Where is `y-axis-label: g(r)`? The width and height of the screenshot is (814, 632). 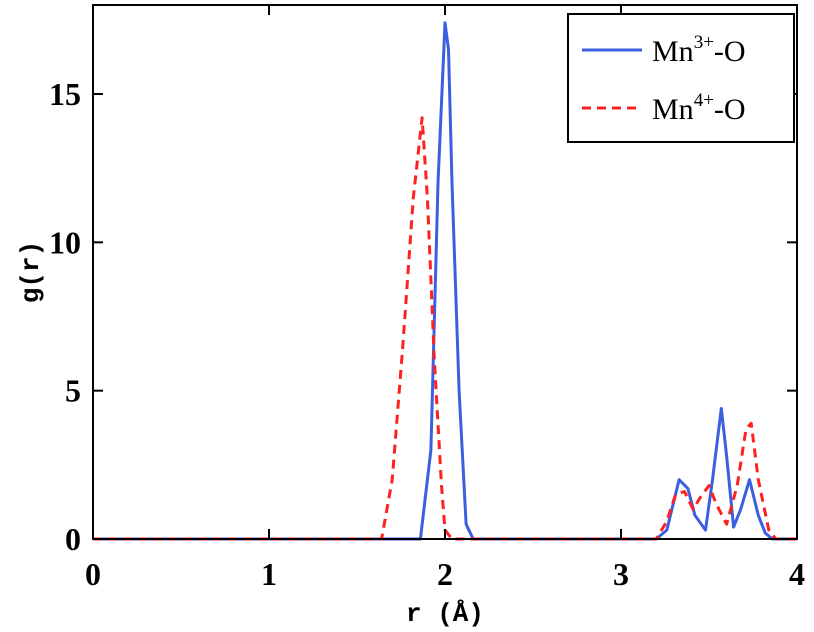
y-axis-label: g(r) is located at coordinates (31, 272).